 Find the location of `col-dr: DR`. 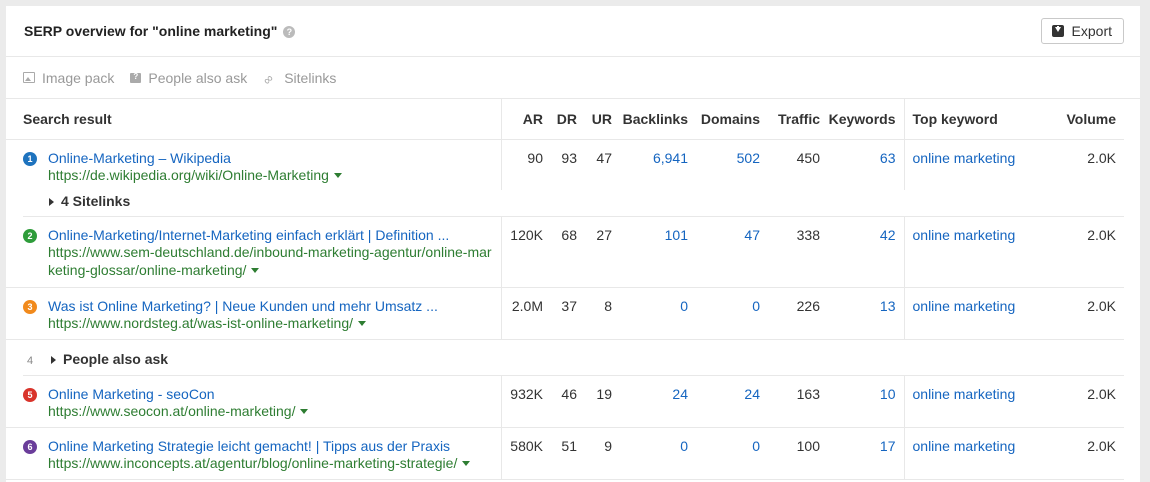

col-dr: DR is located at coordinates (568, 119).